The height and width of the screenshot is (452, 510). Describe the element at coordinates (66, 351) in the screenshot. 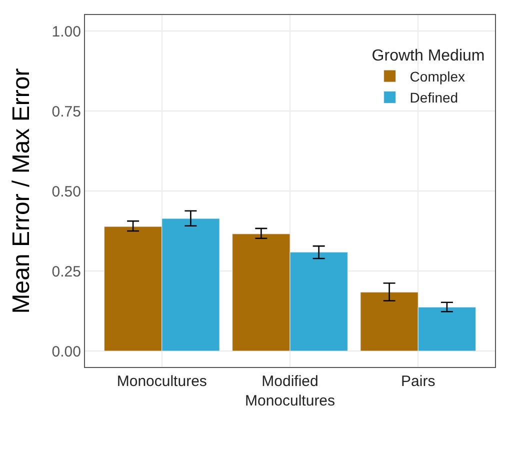

I see `y-tick-label: 0.00` at that location.